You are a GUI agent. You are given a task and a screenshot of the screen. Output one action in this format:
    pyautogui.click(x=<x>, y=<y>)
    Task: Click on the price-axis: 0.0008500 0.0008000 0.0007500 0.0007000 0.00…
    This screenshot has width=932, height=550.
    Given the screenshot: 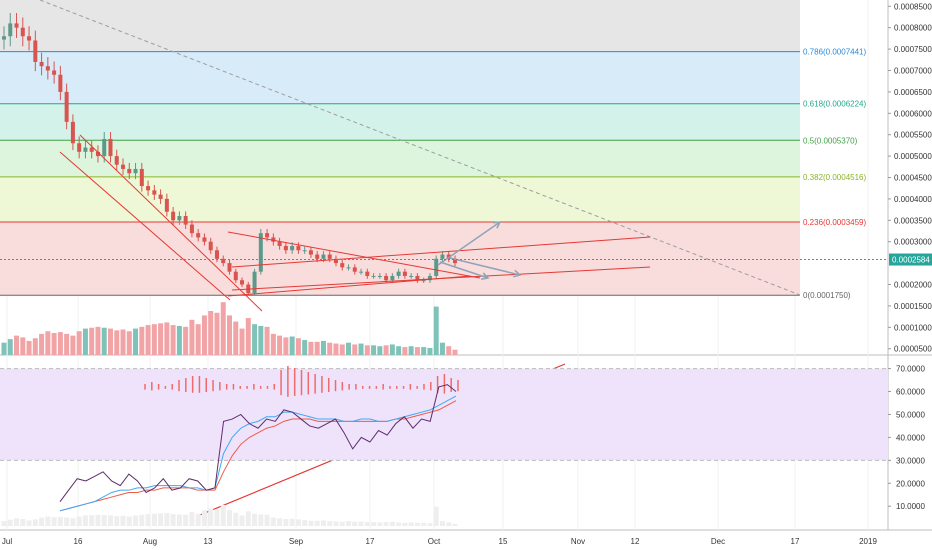 What is the action you would take?
    pyautogui.click(x=910, y=256)
    